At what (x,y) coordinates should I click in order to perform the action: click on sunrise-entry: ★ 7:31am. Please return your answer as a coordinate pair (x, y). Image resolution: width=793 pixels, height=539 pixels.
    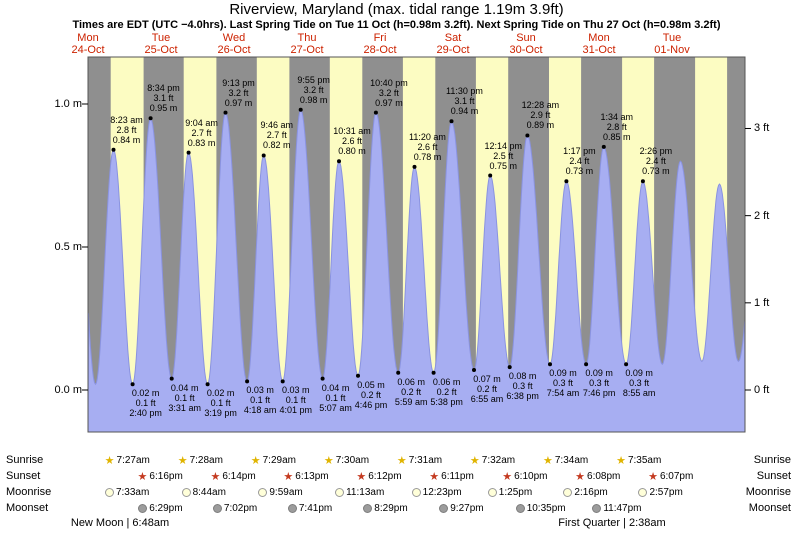
    Looking at the image, I should click on (419, 460).